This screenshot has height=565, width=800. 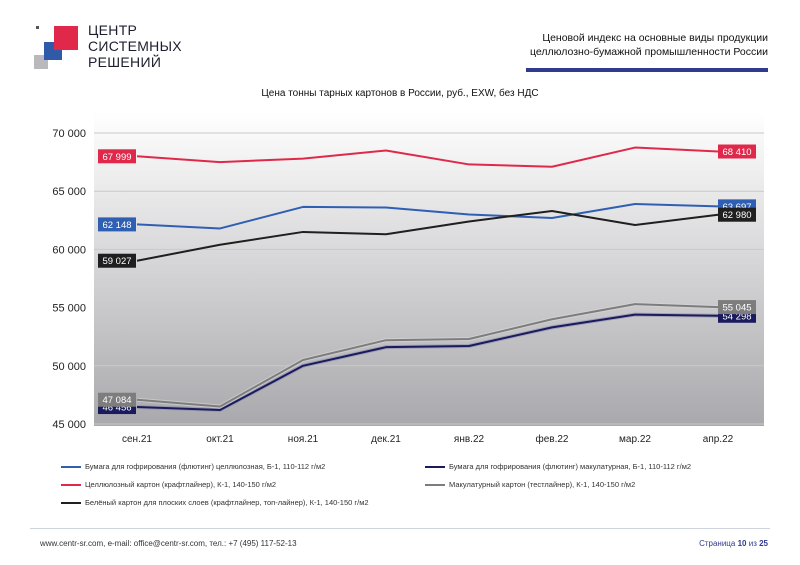 I want to click on logo-line-1: ЦЕНТР, so click(x=113, y=30).